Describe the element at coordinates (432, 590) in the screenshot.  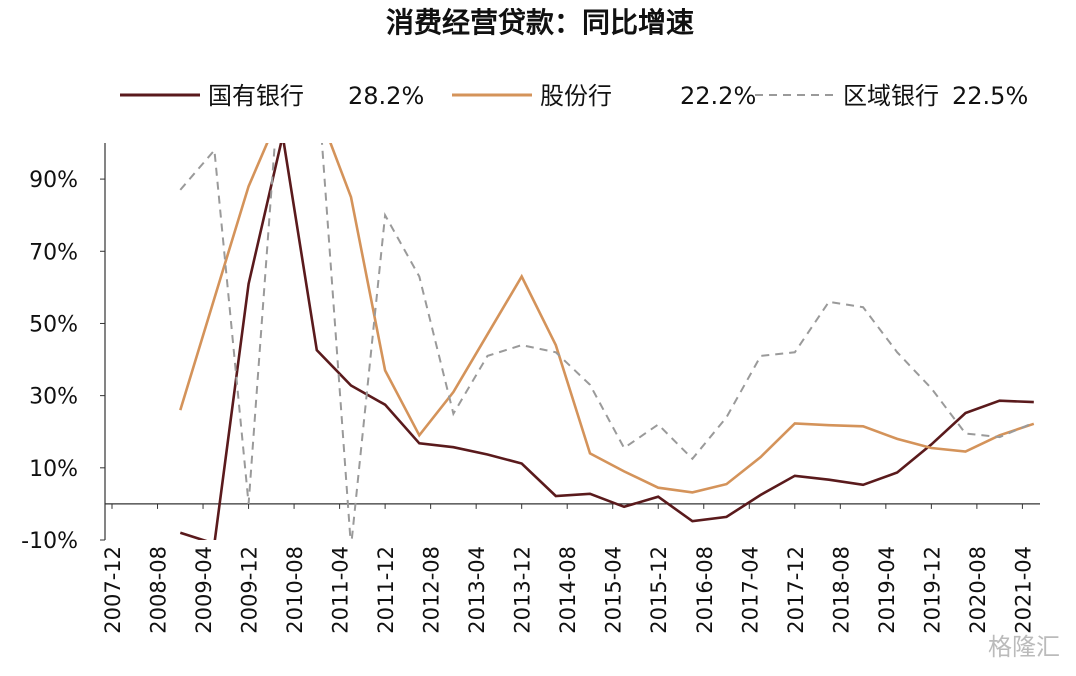
I see `x-tick-label: 2012-08` at that location.